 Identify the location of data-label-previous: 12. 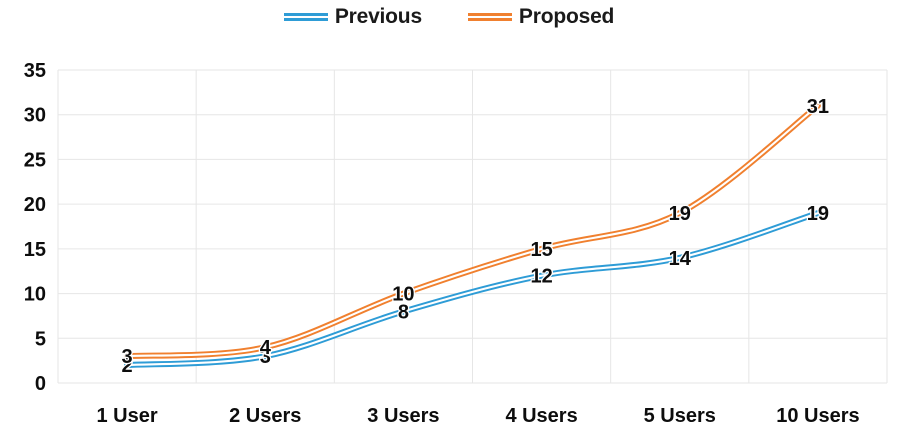
(541, 277).